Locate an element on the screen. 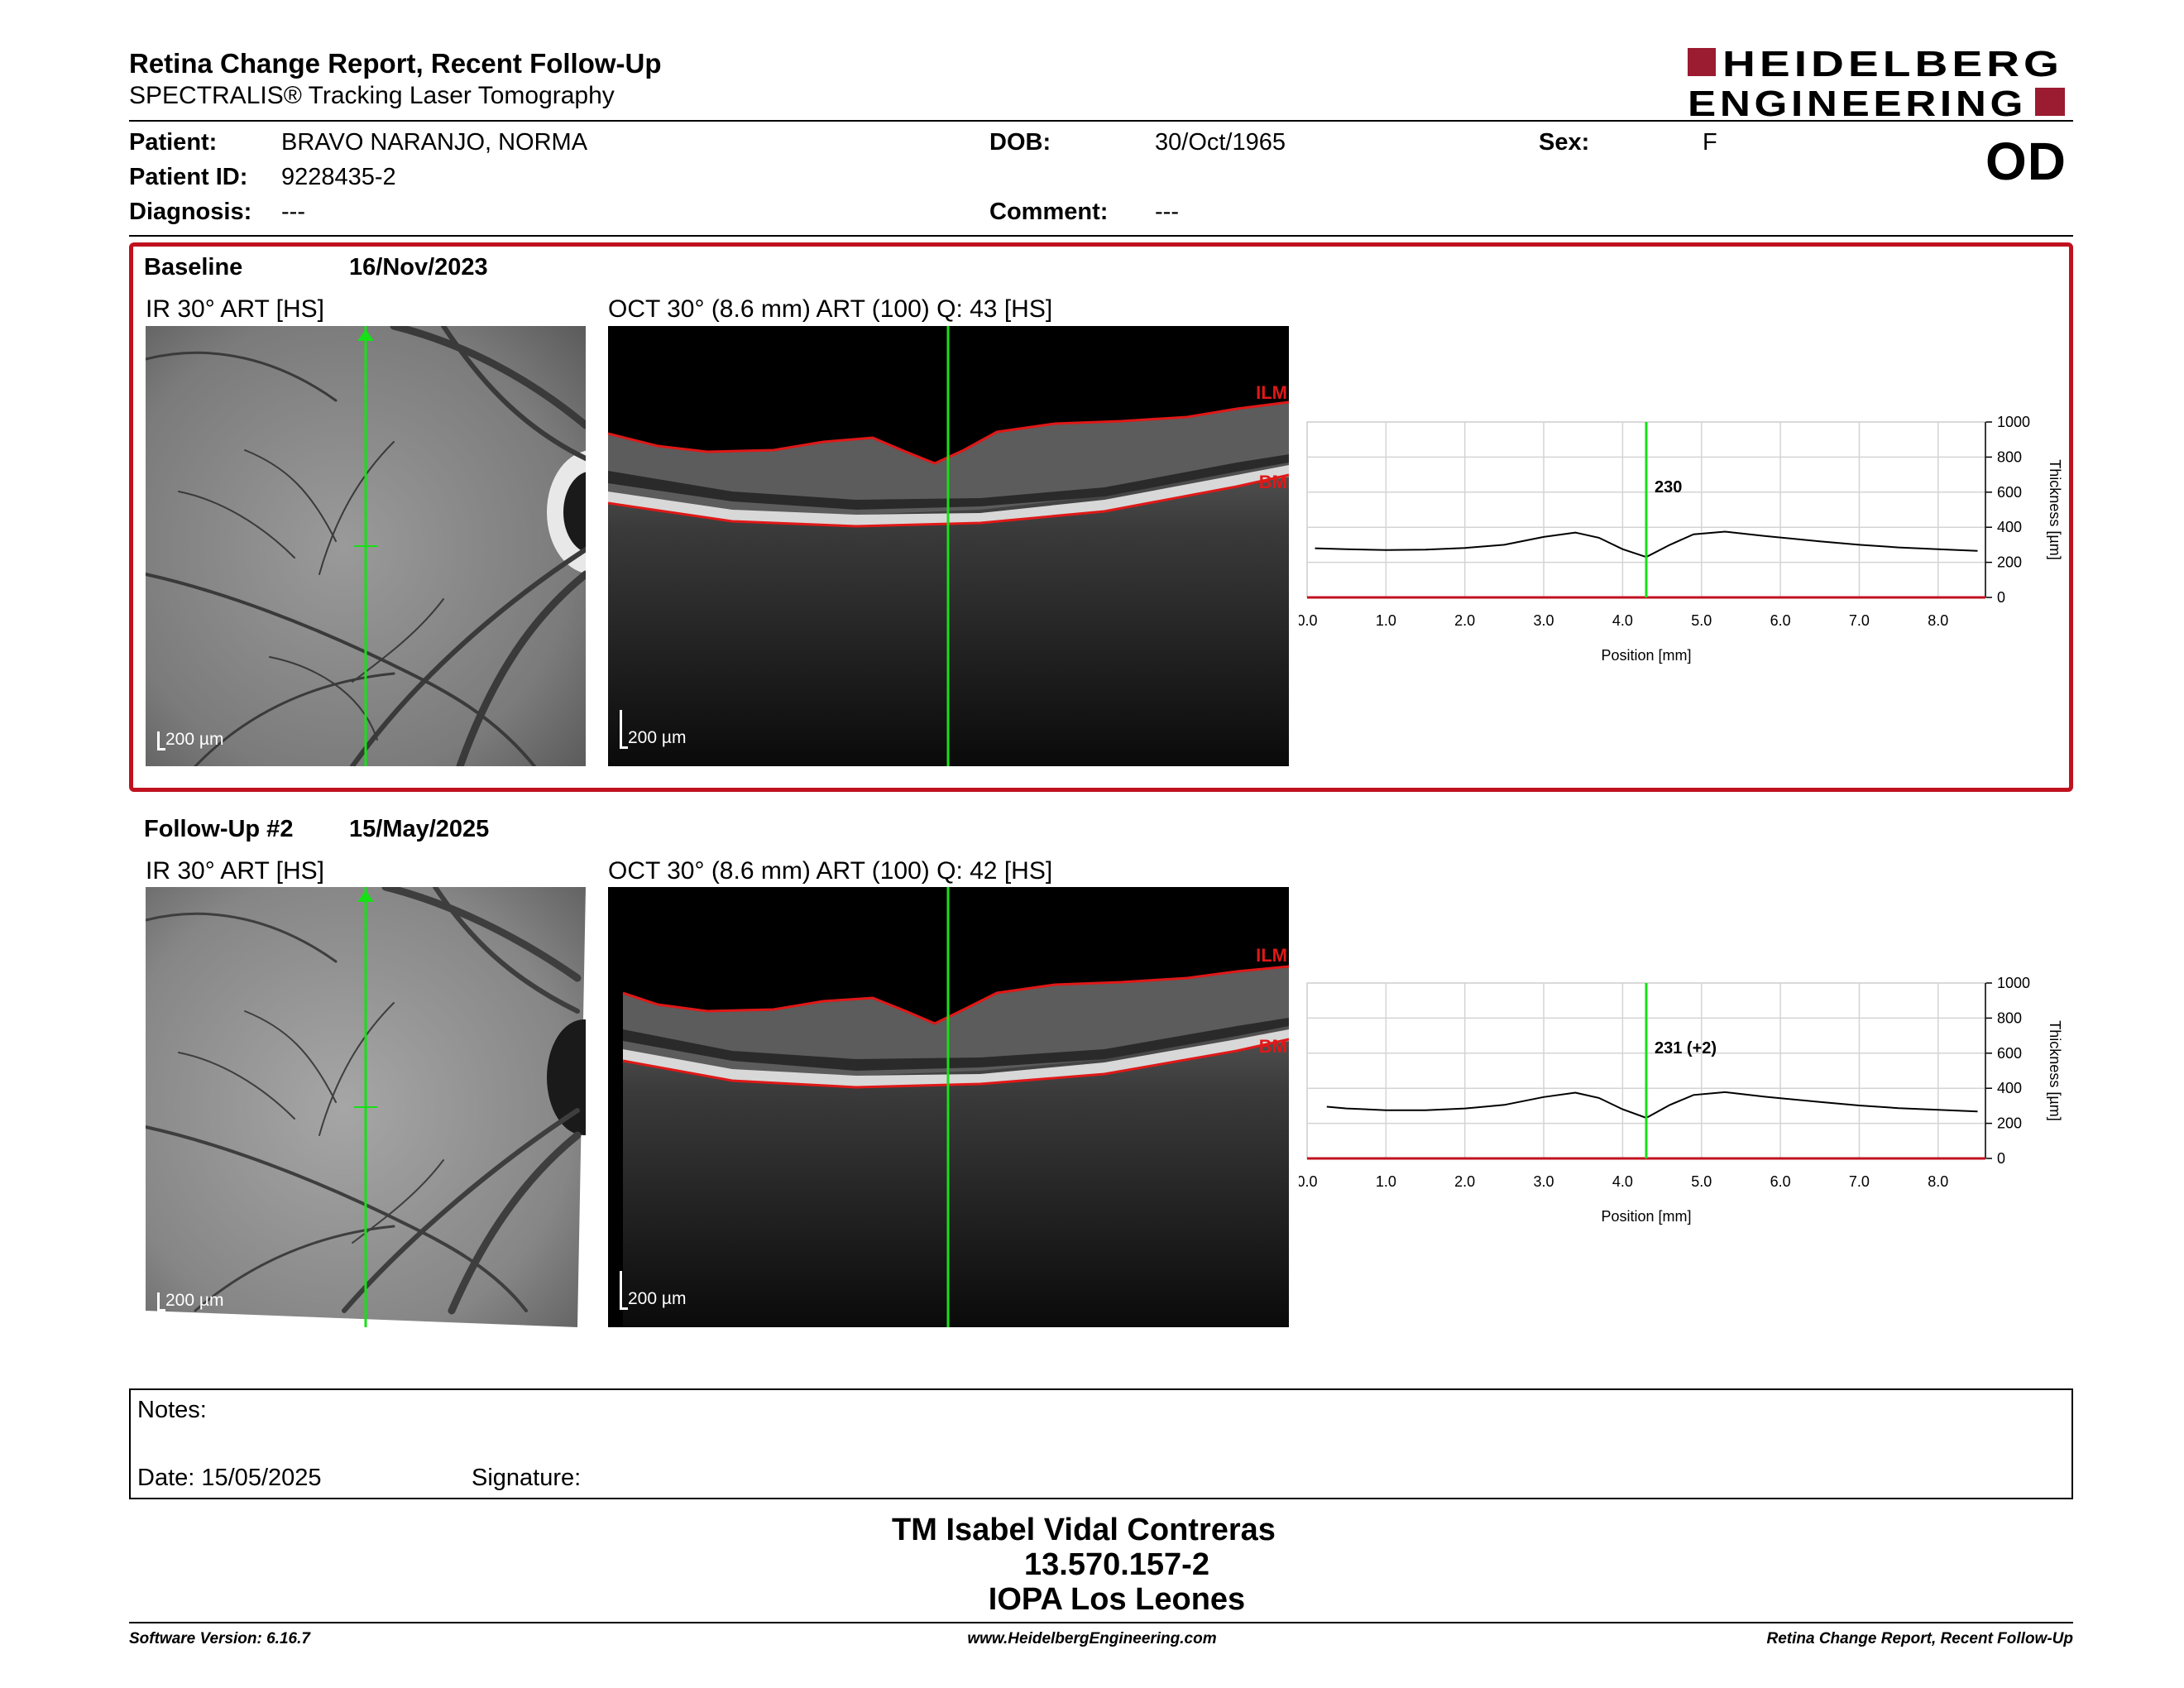 The width and height of the screenshot is (2184, 1688). report-subtitle: SPECTRALIS® Tracking Laser Tomography is located at coordinates (372, 95).